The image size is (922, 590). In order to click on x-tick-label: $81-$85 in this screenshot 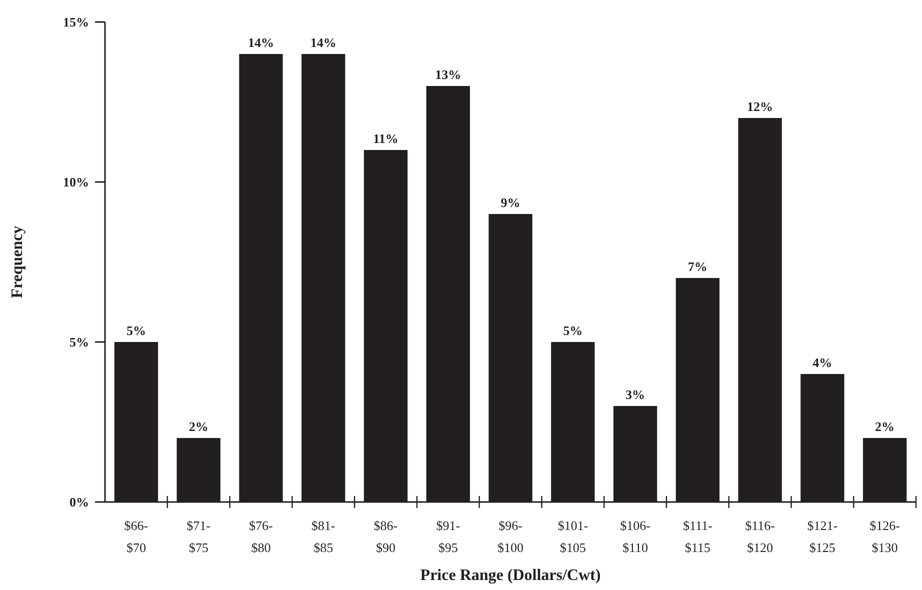, I will do `click(323, 536)`.